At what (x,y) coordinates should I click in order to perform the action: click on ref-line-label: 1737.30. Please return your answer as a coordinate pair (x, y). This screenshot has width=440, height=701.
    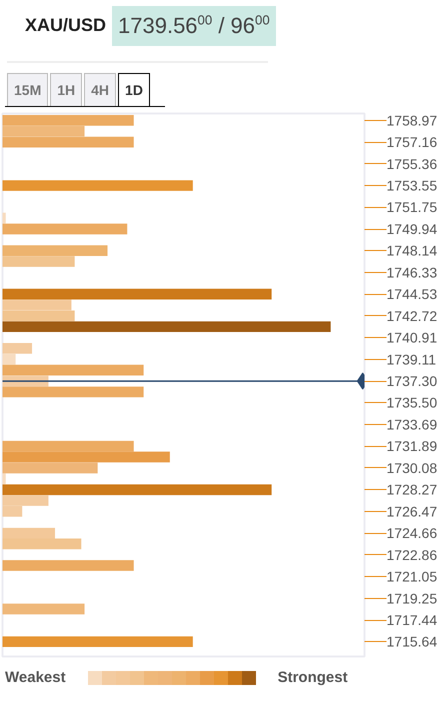
    Looking at the image, I should click on (412, 381).